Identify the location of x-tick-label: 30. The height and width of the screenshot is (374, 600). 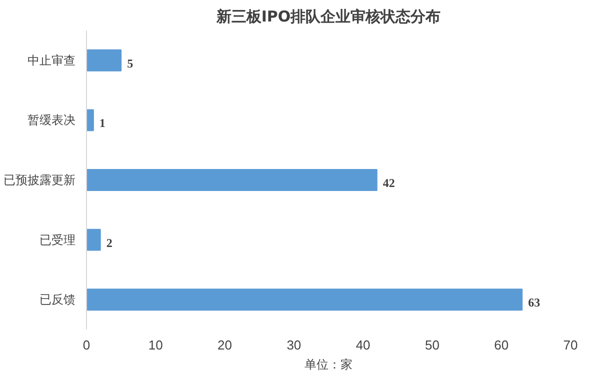
(294, 345).